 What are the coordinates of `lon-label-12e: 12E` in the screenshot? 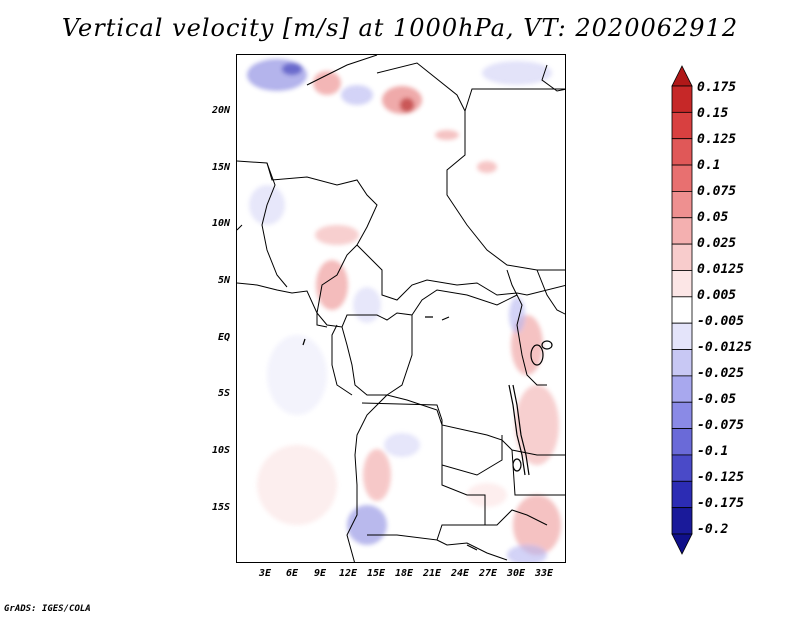 It's located at (348, 573).